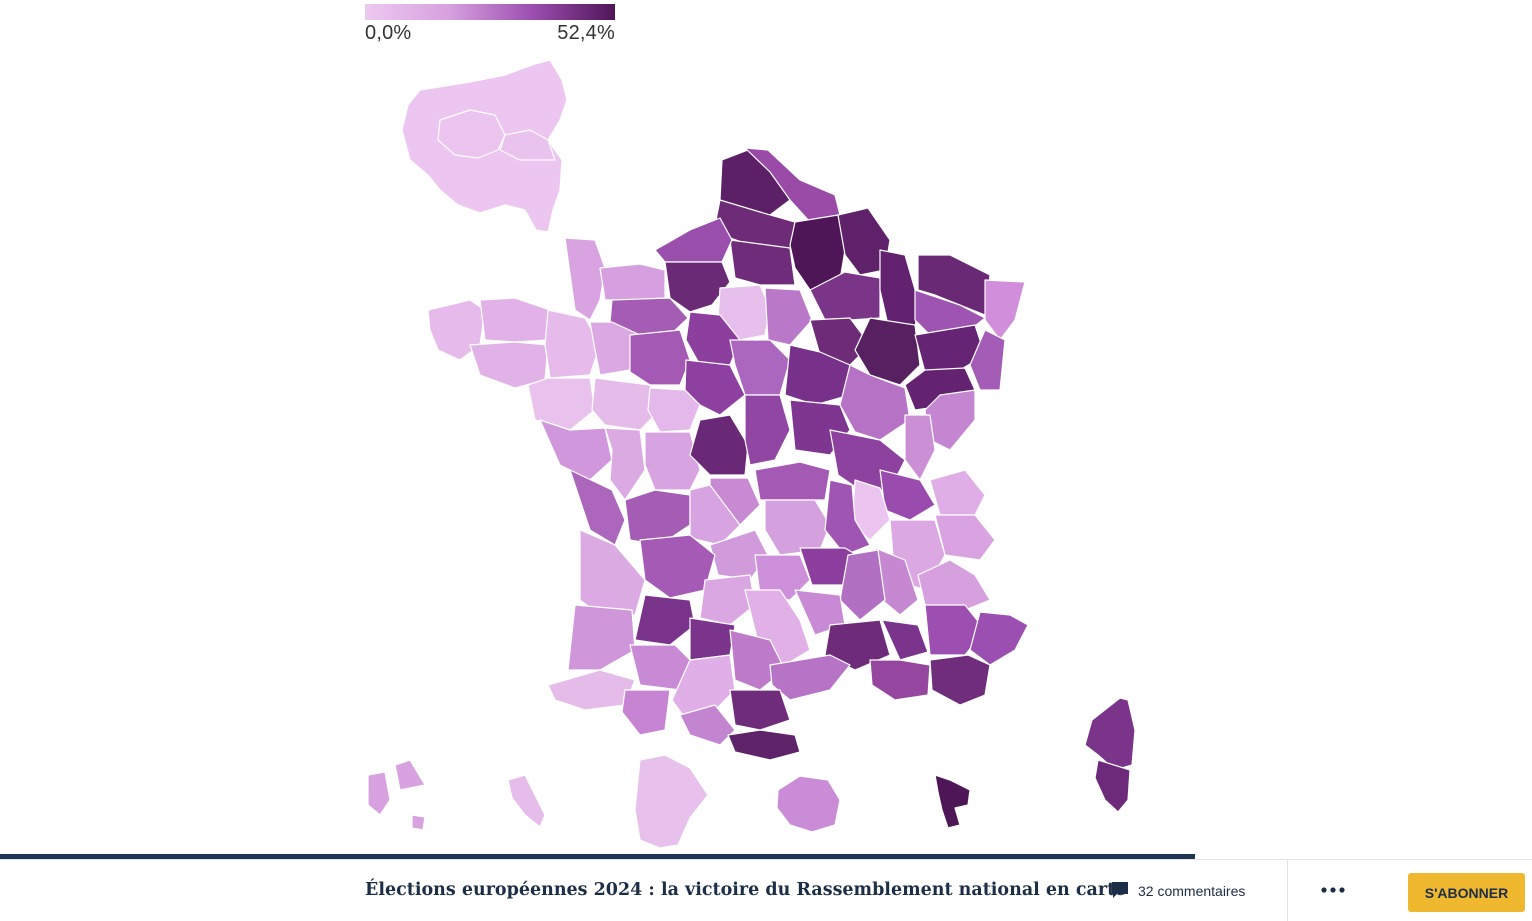 Image resolution: width=1532 pixels, height=921 pixels. I want to click on legend-gradient-bar, so click(490, 12).